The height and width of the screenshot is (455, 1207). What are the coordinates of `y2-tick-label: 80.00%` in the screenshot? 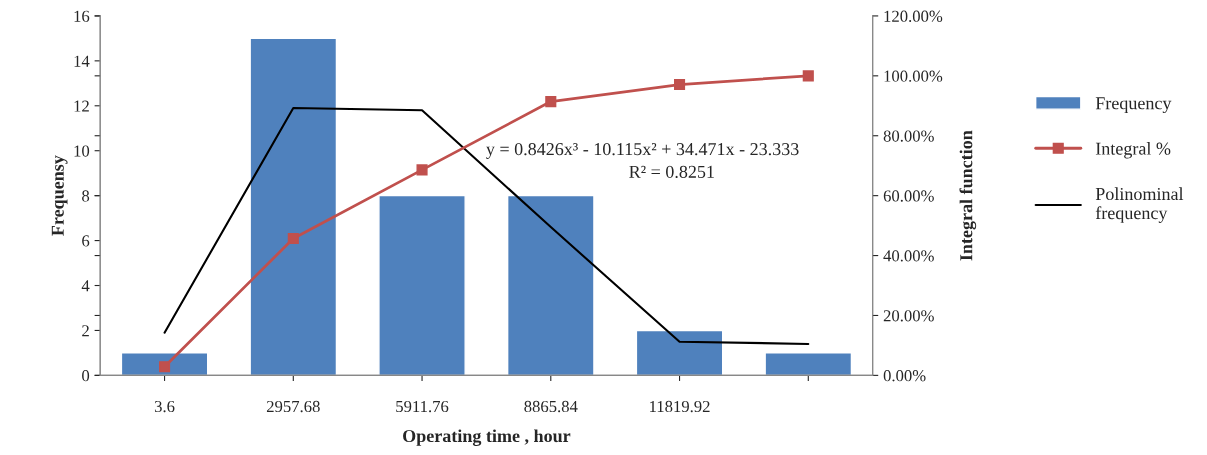 It's located at (908, 136).